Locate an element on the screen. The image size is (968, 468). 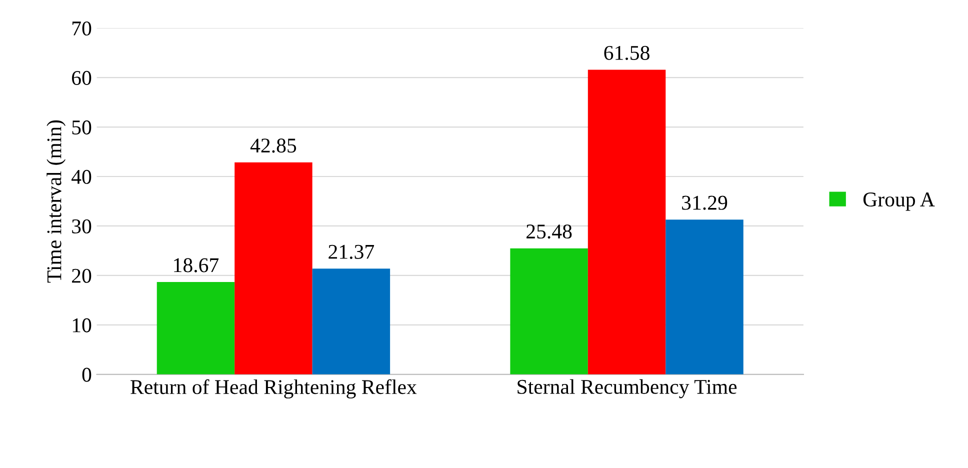
y-tick-label: 30 is located at coordinates (82, 226).